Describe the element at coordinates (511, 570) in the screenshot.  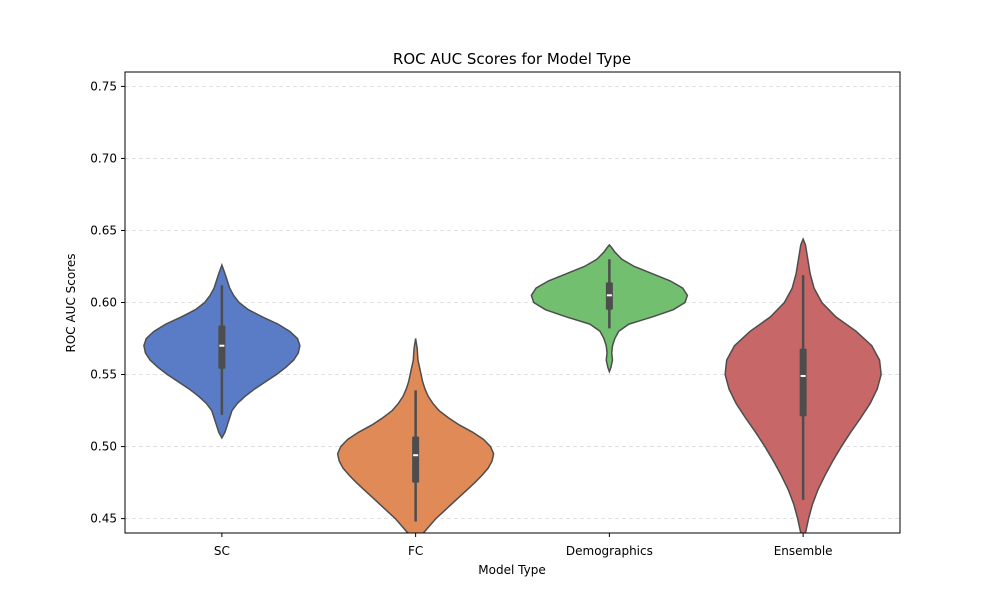
I see `x-axis-label: Model Type` at that location.